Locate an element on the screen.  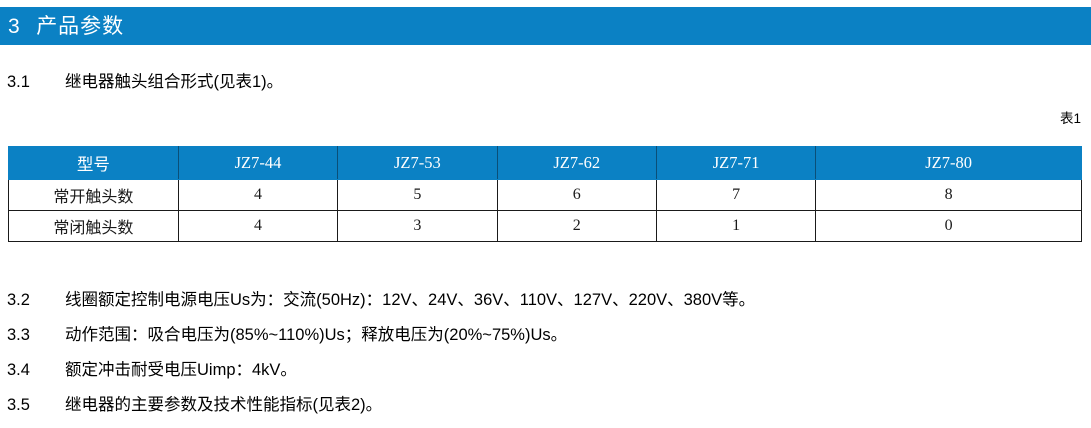
paragraph-3-5-number: 3.5 is located at coordinates (18, 405).